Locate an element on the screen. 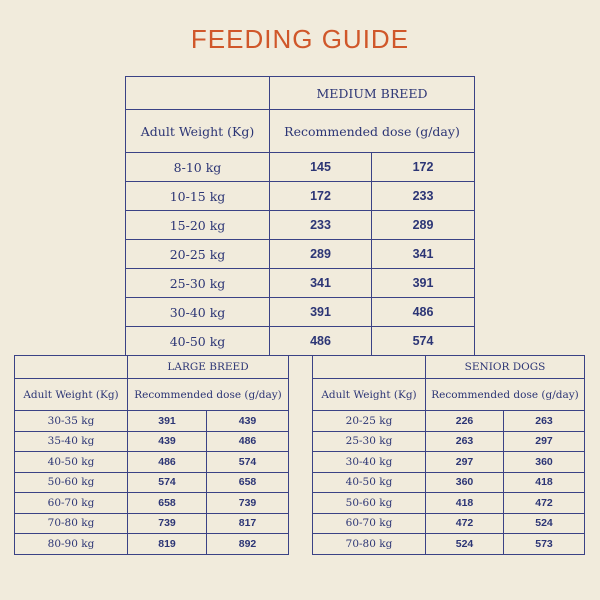 Image resolution: width=600 pixels, height=600 pixels. weight-cell: 80-90 kg is located at coordinates (71, 544).